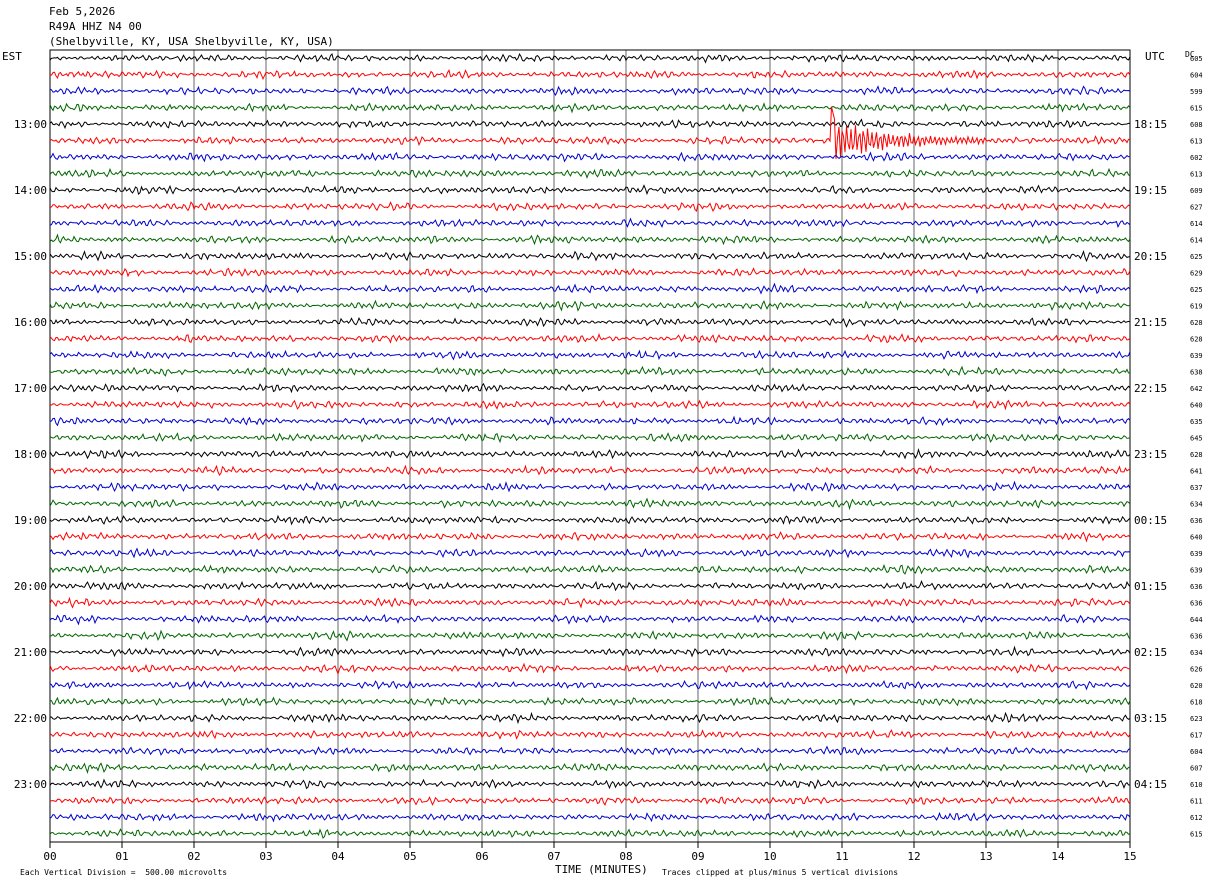 Image resolution: width=1210 pixels, height=886 pixels. I want to click on dc-offset-label: 645, so click(1196, 439).